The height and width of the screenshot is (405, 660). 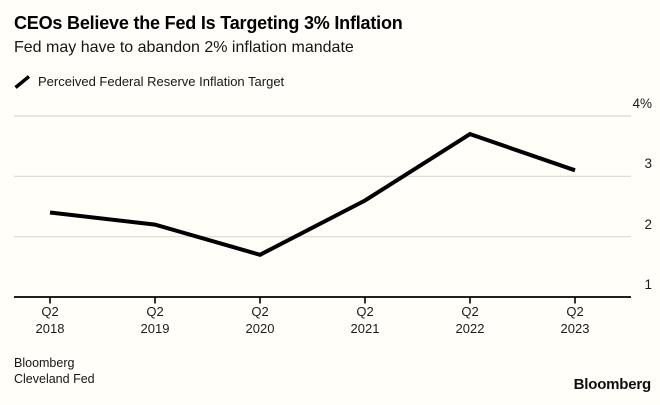 I want to click on line-slash-icon, so click(x=22, y=81).